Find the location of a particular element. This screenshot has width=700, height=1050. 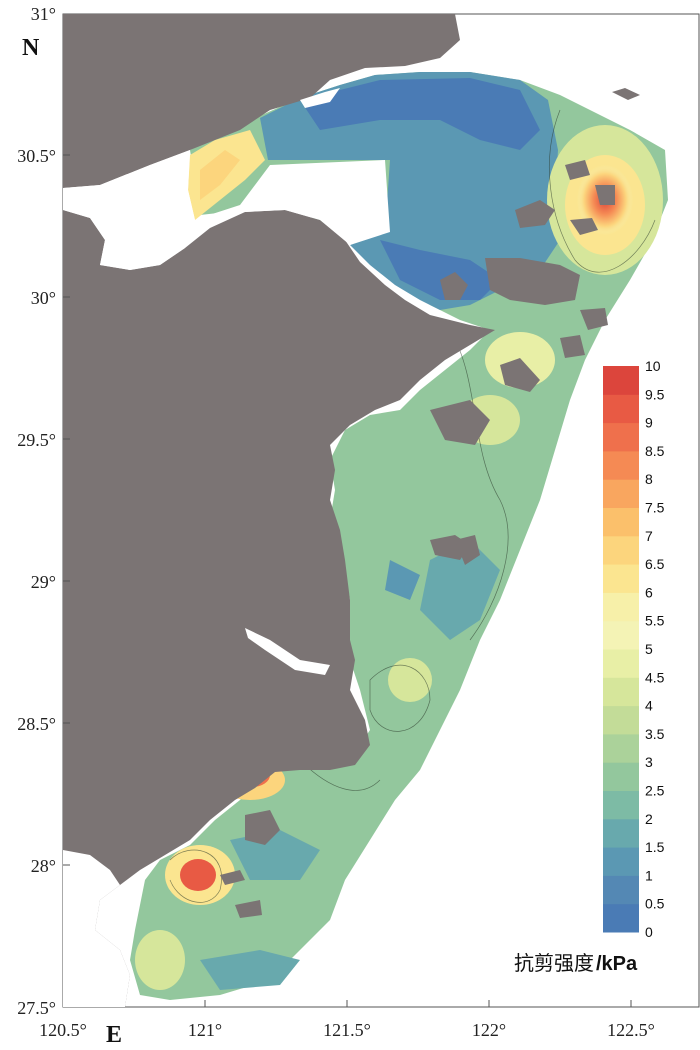

legend-level-label: 3 is located at coordinates (649, 762).